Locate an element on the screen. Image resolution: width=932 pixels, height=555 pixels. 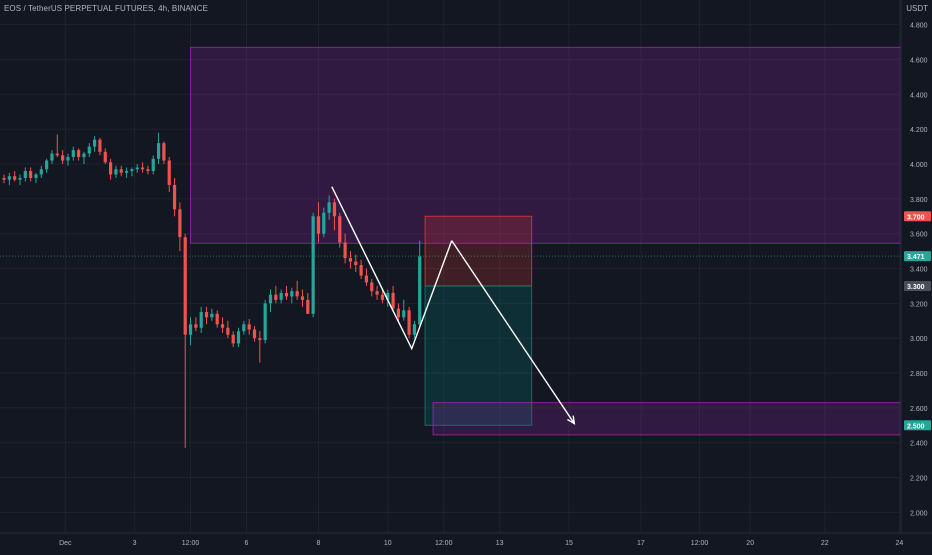
time-tick-label: 20 is located at coordinates (750, 543).